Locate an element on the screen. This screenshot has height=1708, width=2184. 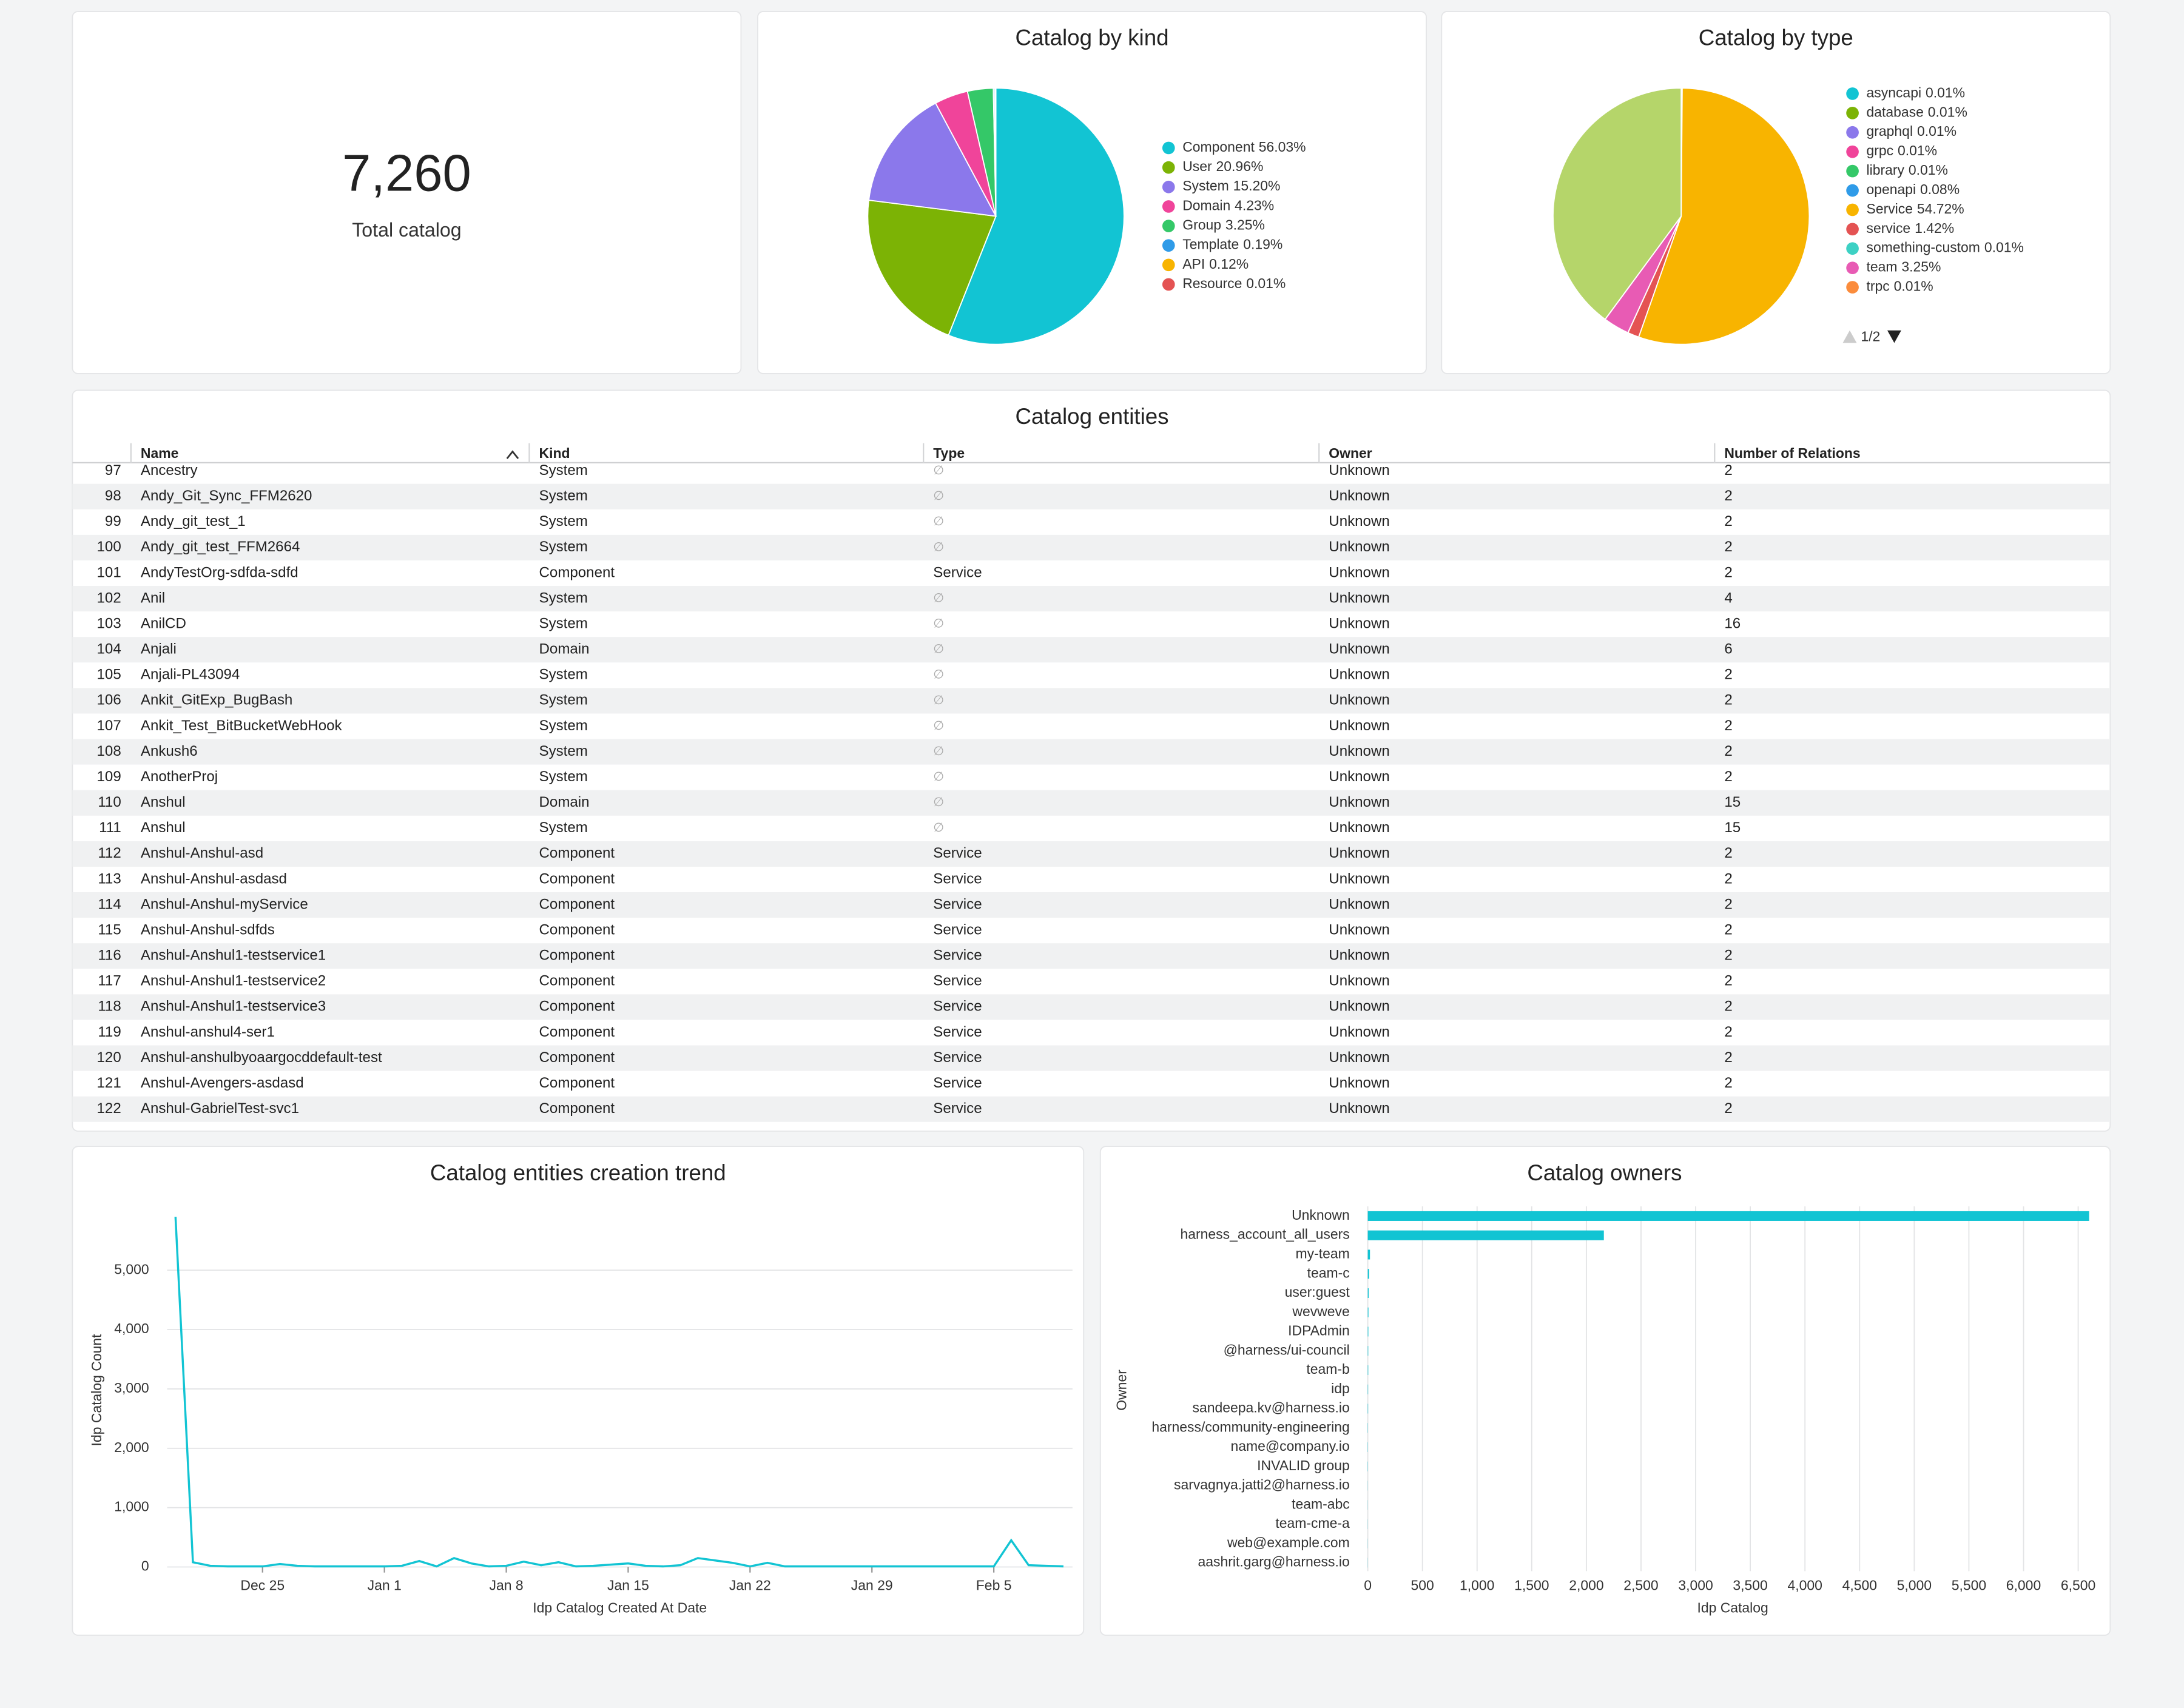
legend-value: 0.12% is located at coordinates (1229, 264).